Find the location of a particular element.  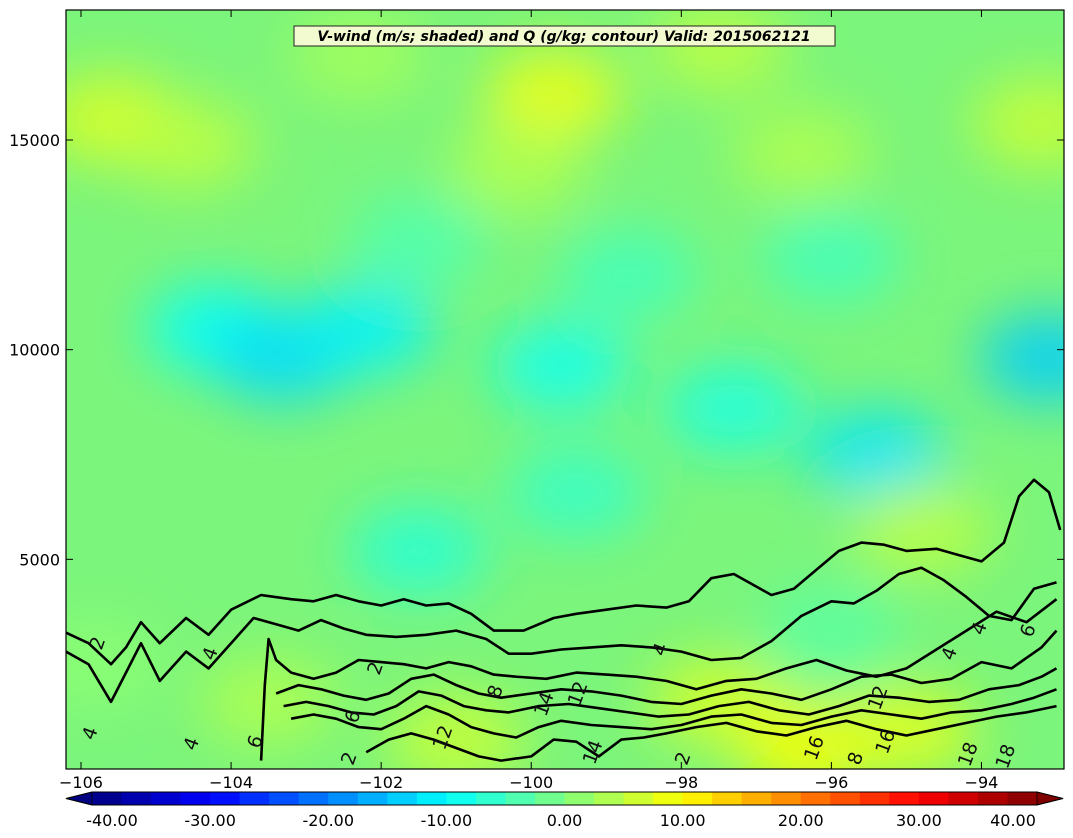

colorbar-tick-label: 20.00 is located at coordinates (801, 820).